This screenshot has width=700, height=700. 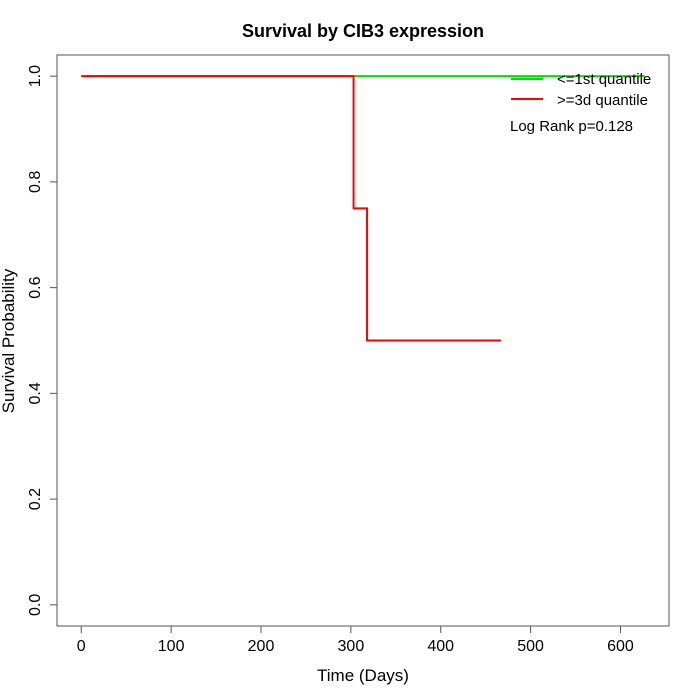 What do you see at coordinates (571, 126) in the screenshot?
I see `log-rank-annotation: Log Rank p=0.128` at bounding box center [571, 126].